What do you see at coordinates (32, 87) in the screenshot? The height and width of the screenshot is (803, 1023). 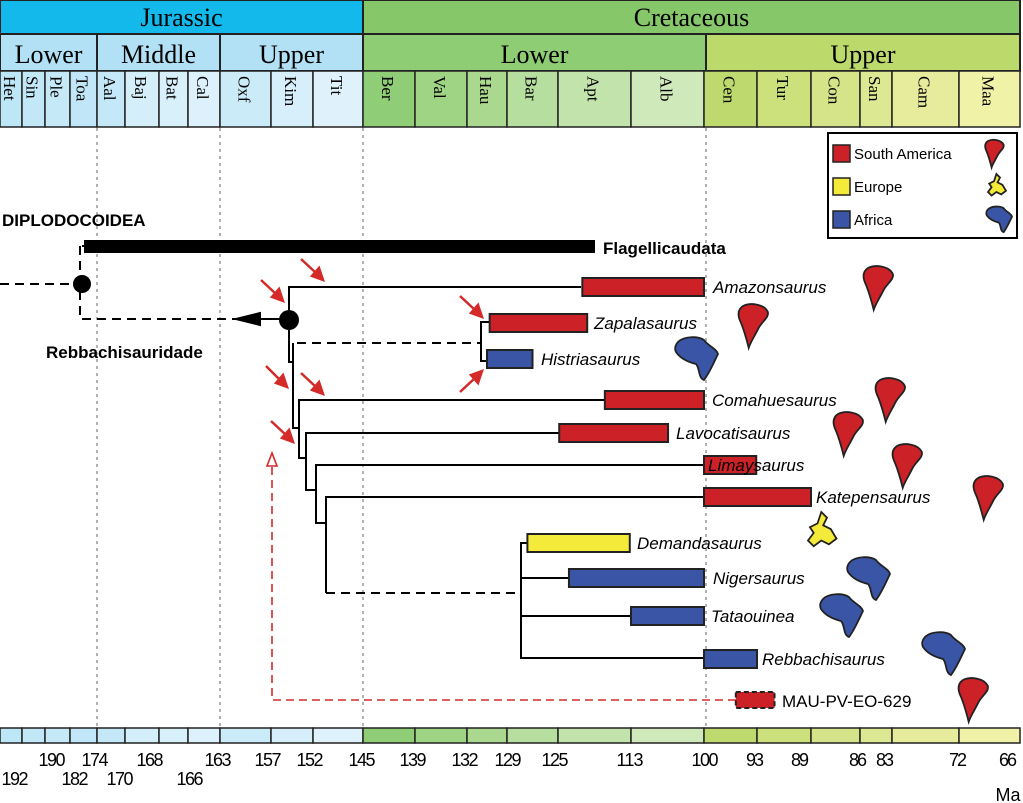 I see `stage-label: Sin` at bounding box center [32, 87].